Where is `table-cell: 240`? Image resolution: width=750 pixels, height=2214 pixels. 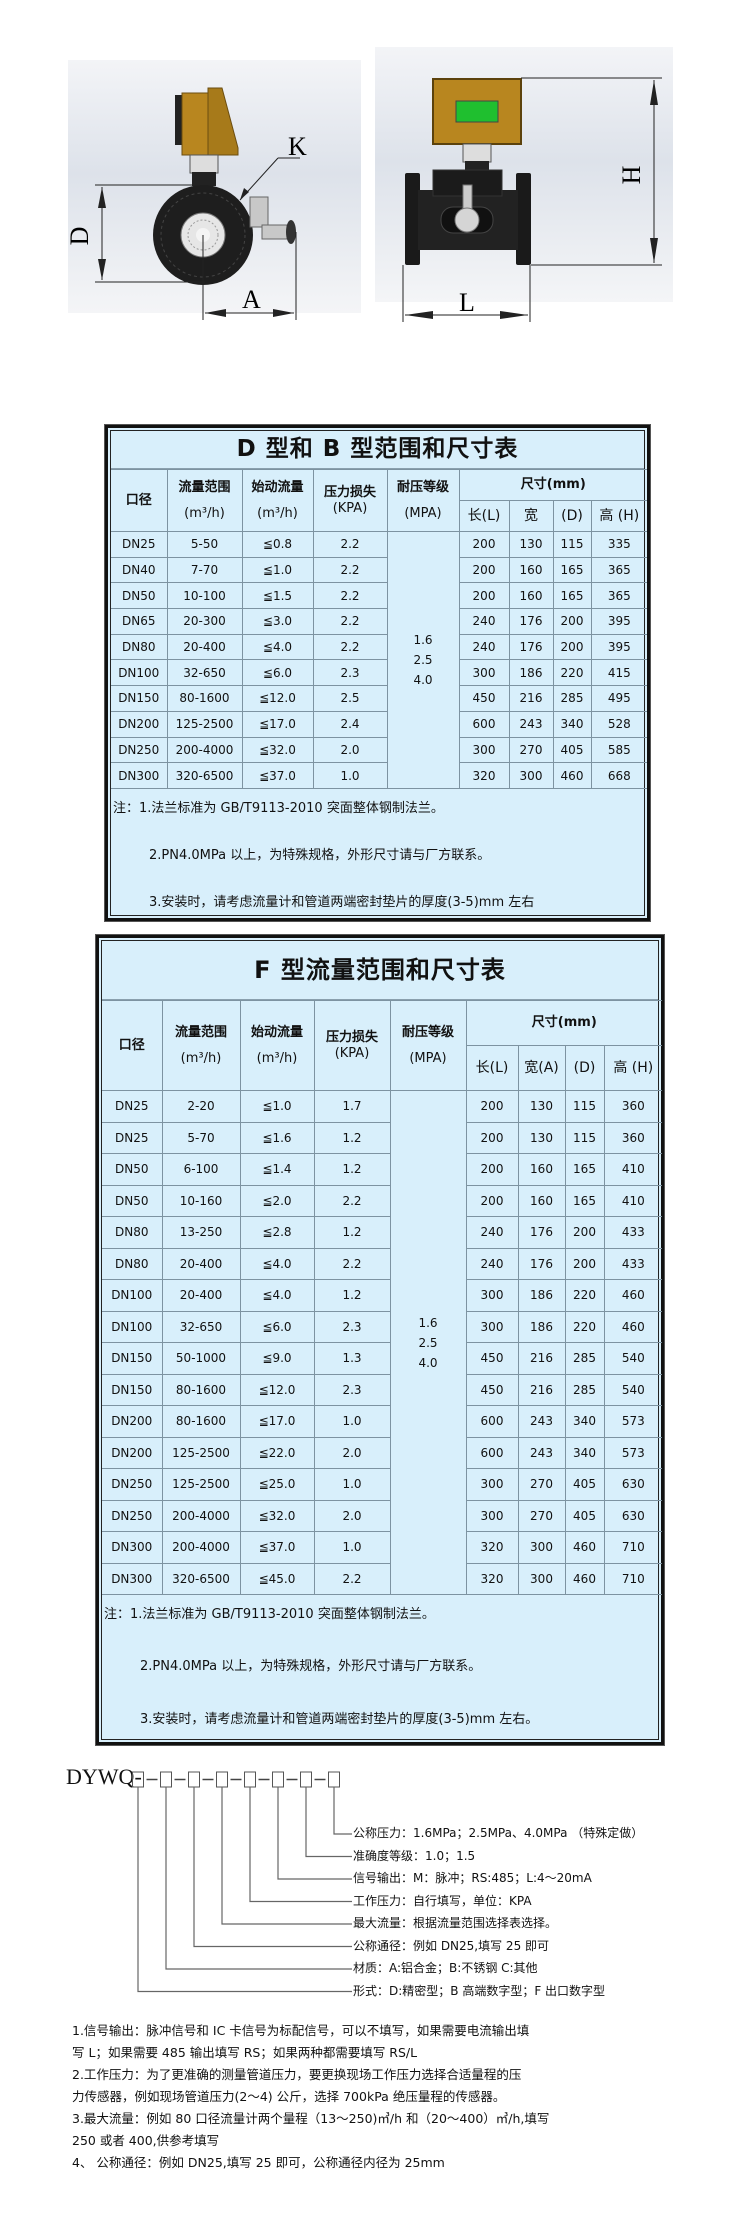
table-cell: 240 is located at coordinates (492, 1263).